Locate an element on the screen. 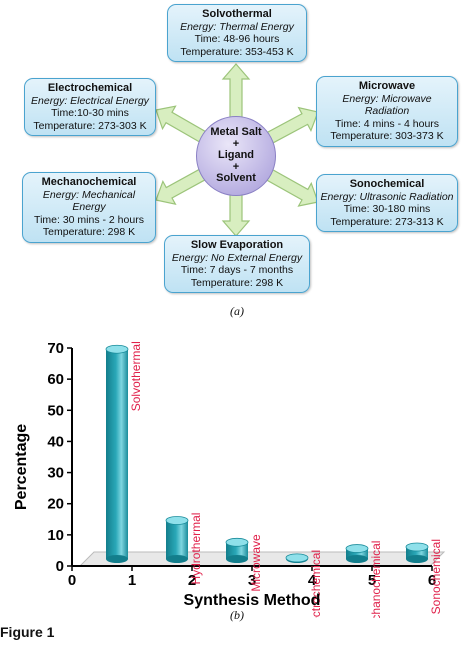 The width and height of the screenshot is (474, 647). box-temperature: Temperature: 303-373 K is located at coordinates (387, 136).